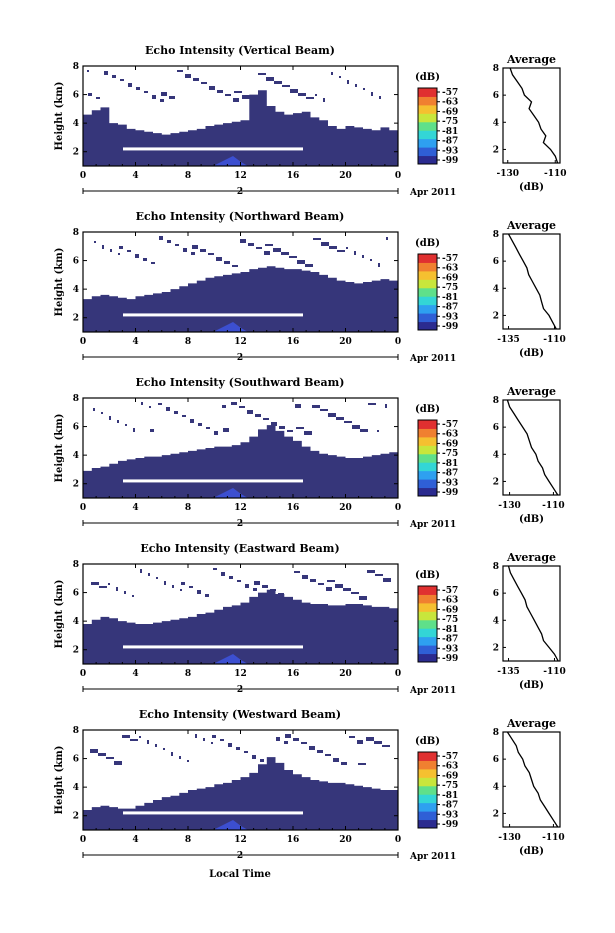 This screenshot has width=615, height=933. Describe the element at coordinates (496, 594) in the screenshot. I see `profile-y-tick-label: 6` at that location.